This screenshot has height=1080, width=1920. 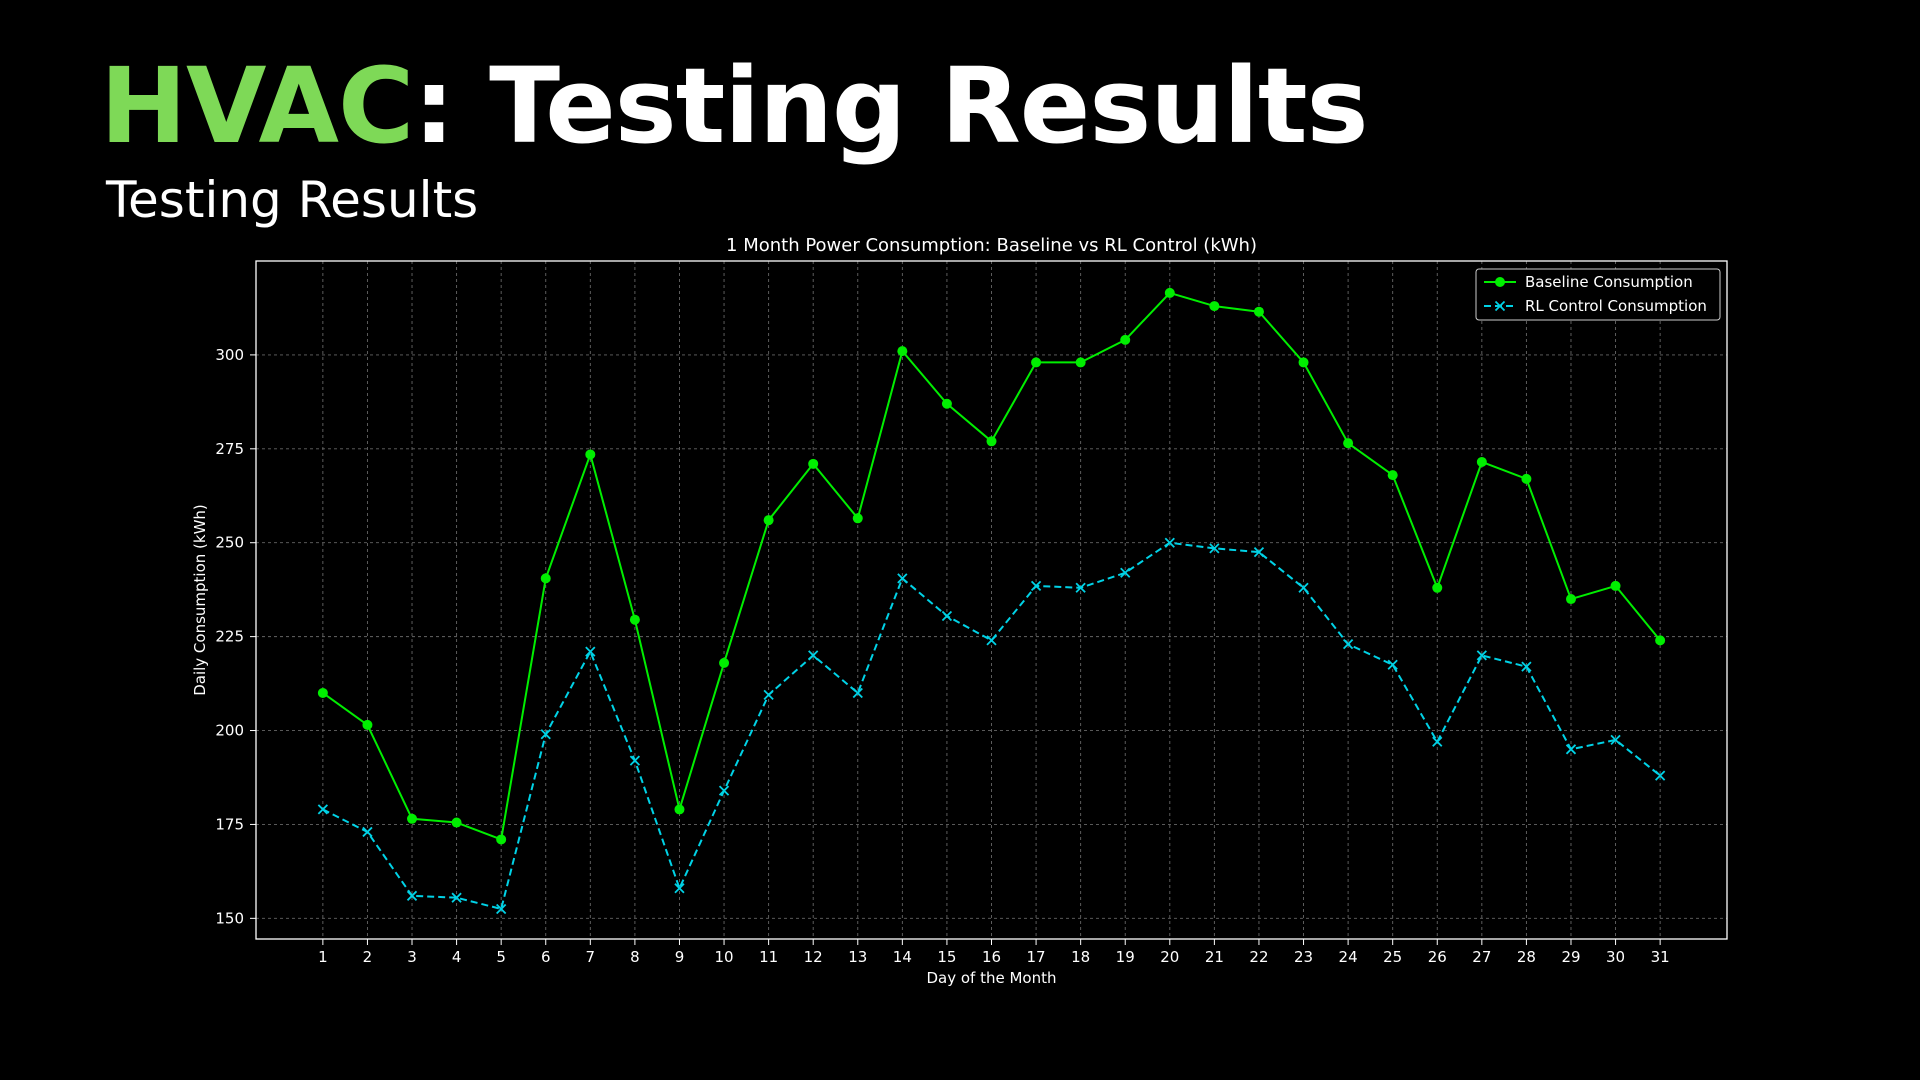 I want to click on legend-label-rl-control: RL Control Consumption, so click(x=1616, y=306).